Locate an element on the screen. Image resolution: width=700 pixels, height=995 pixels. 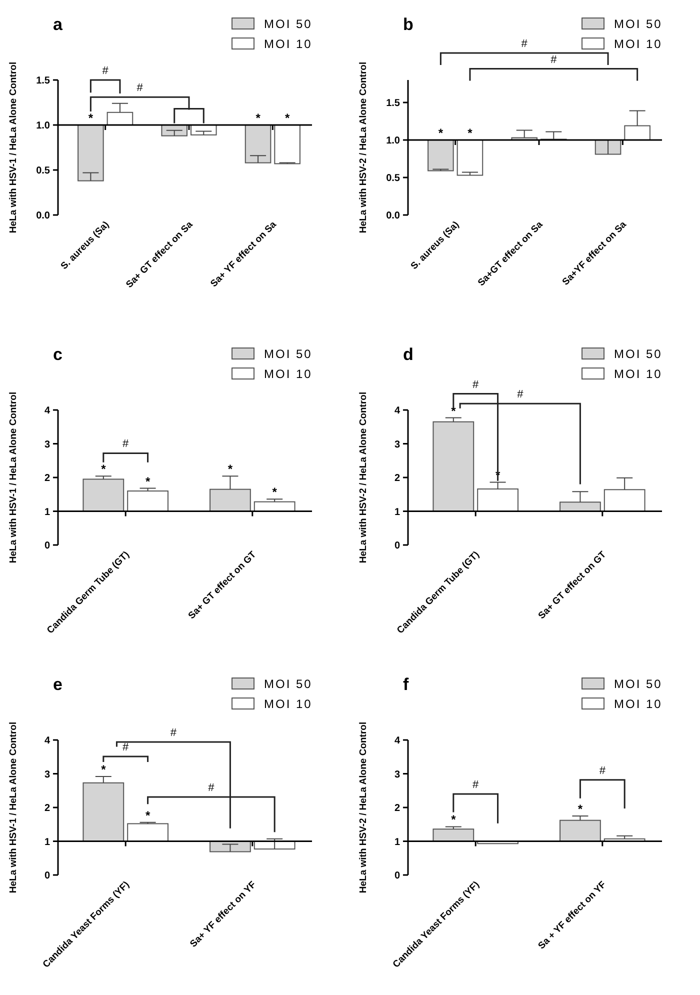
chart-title: b is located at coordinates (408, 24).